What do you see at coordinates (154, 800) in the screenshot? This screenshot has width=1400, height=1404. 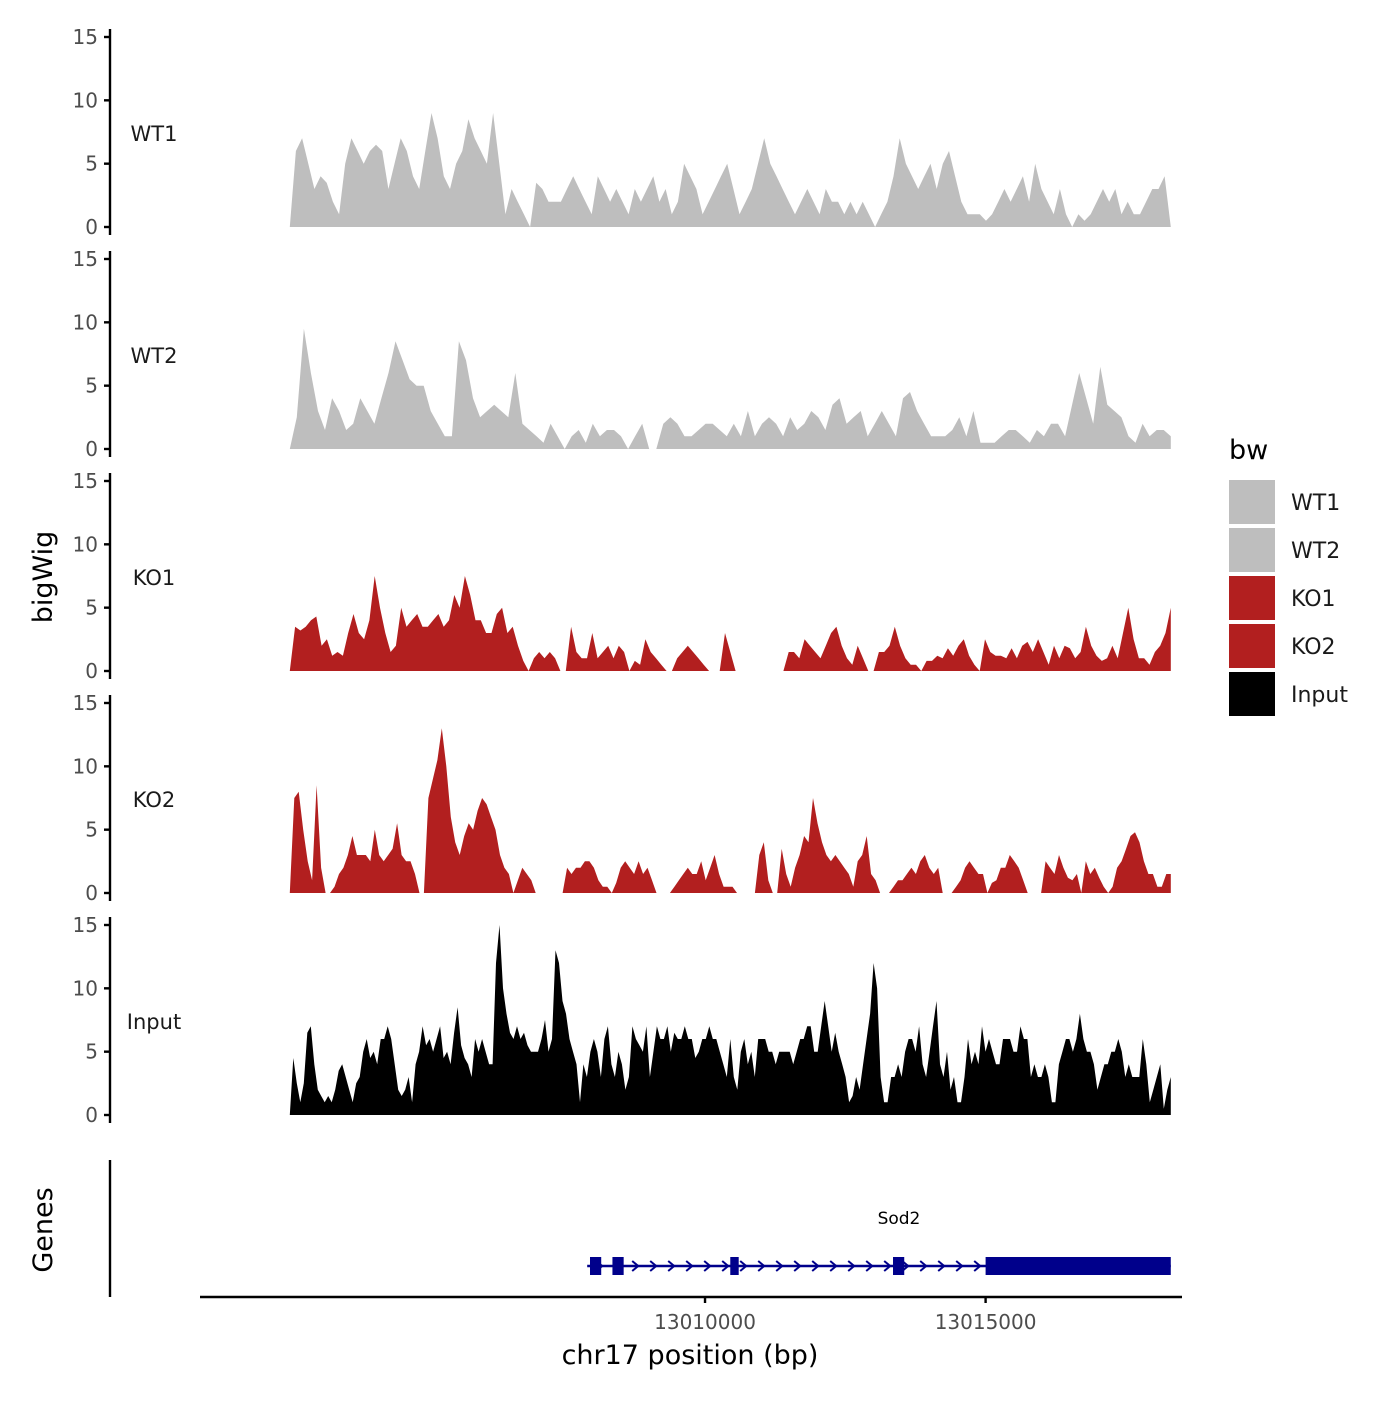 I see `track-label-ko2: KO2` at bounding box center [154, 800].